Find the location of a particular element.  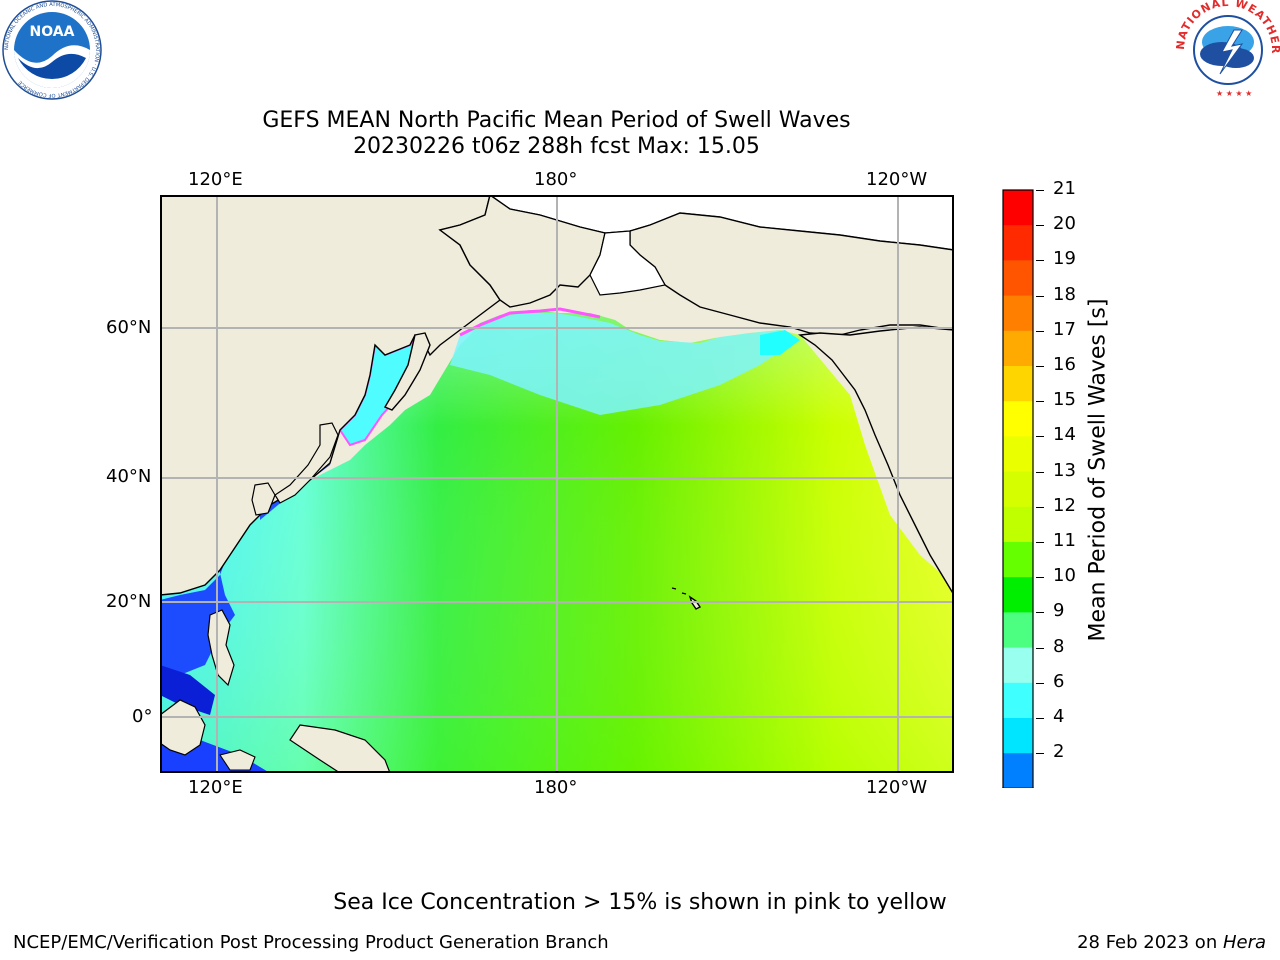

lon-label-top-120e: 120°E is located at coordinates (215, 179).